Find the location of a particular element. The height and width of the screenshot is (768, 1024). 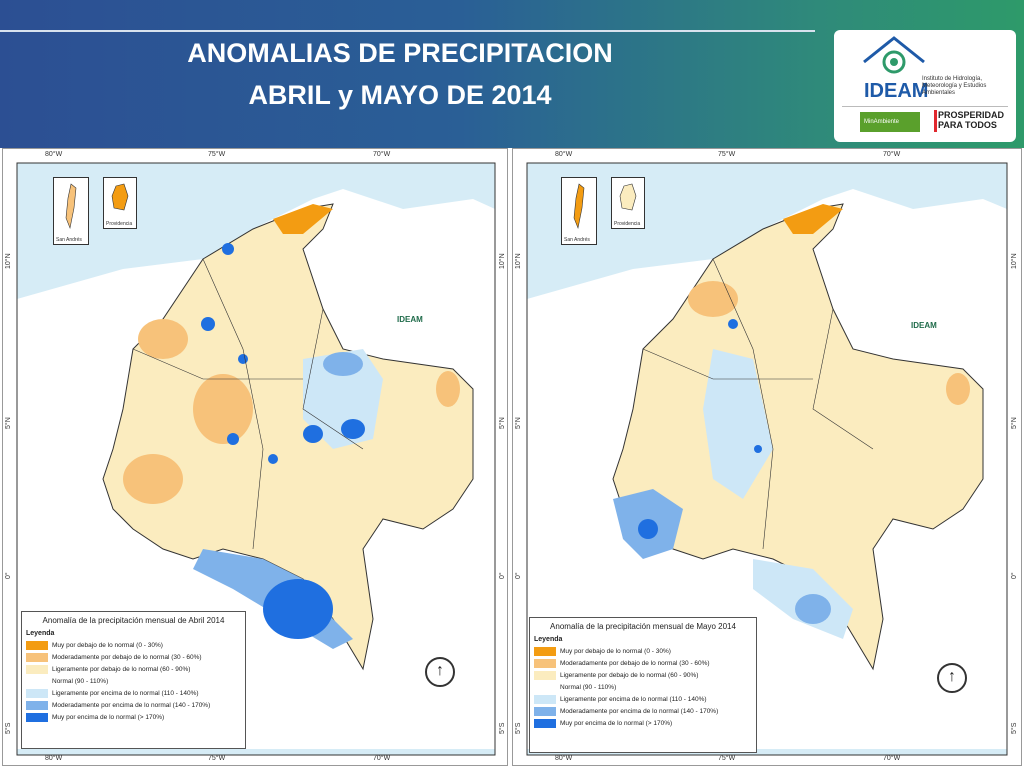

minambiente-logo: MinAmbiente is located at coordinates (890, 122).